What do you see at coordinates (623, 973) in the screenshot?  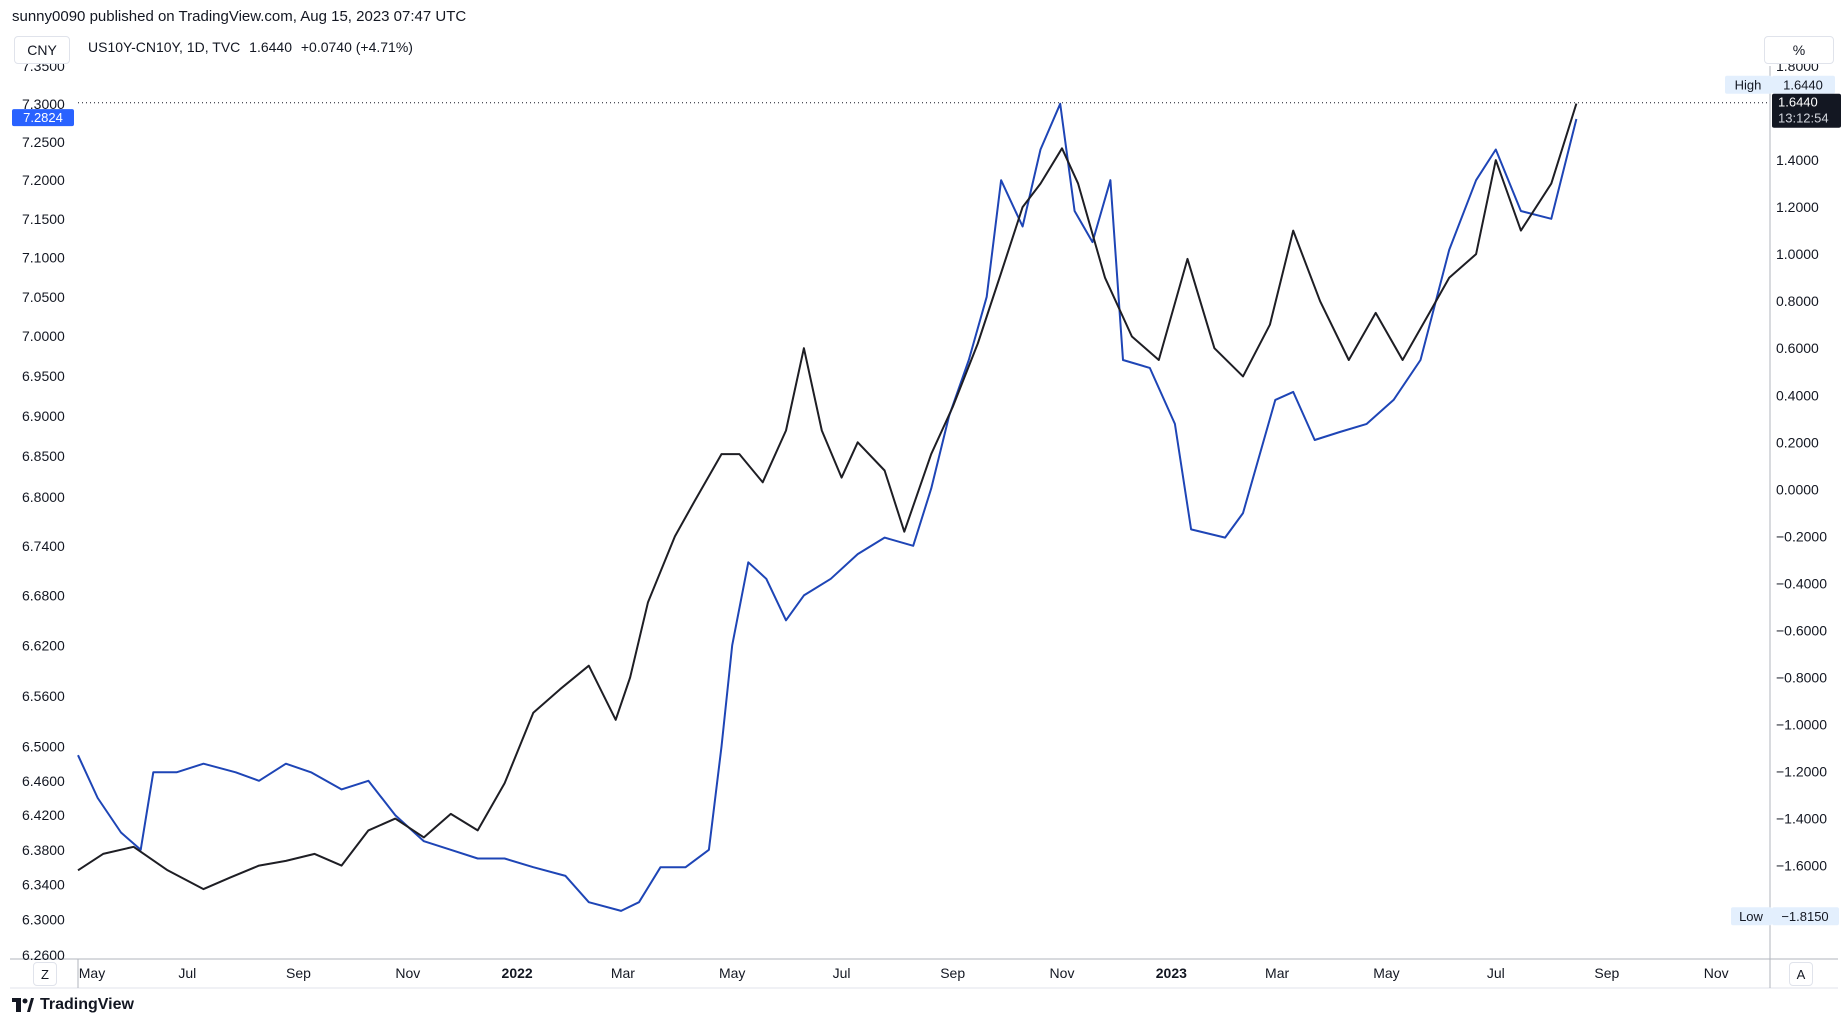 I see `time-axis-tick-5: Mar` at bounding box center [623, 973].